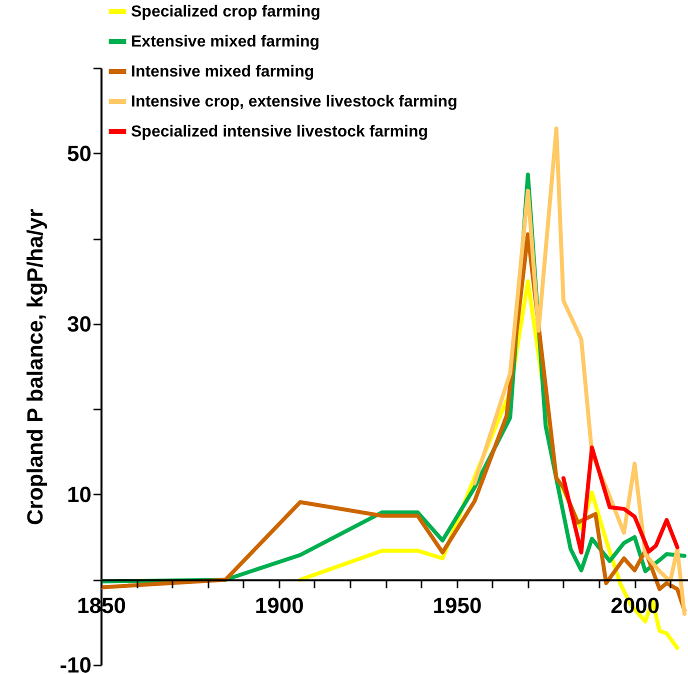 Image resolution: width=688 pixels, height=674 pixels. Describe the element at coordinates (225, 42) in the screenshot. I see `legend-label: Extensive mixed farming` at that location.